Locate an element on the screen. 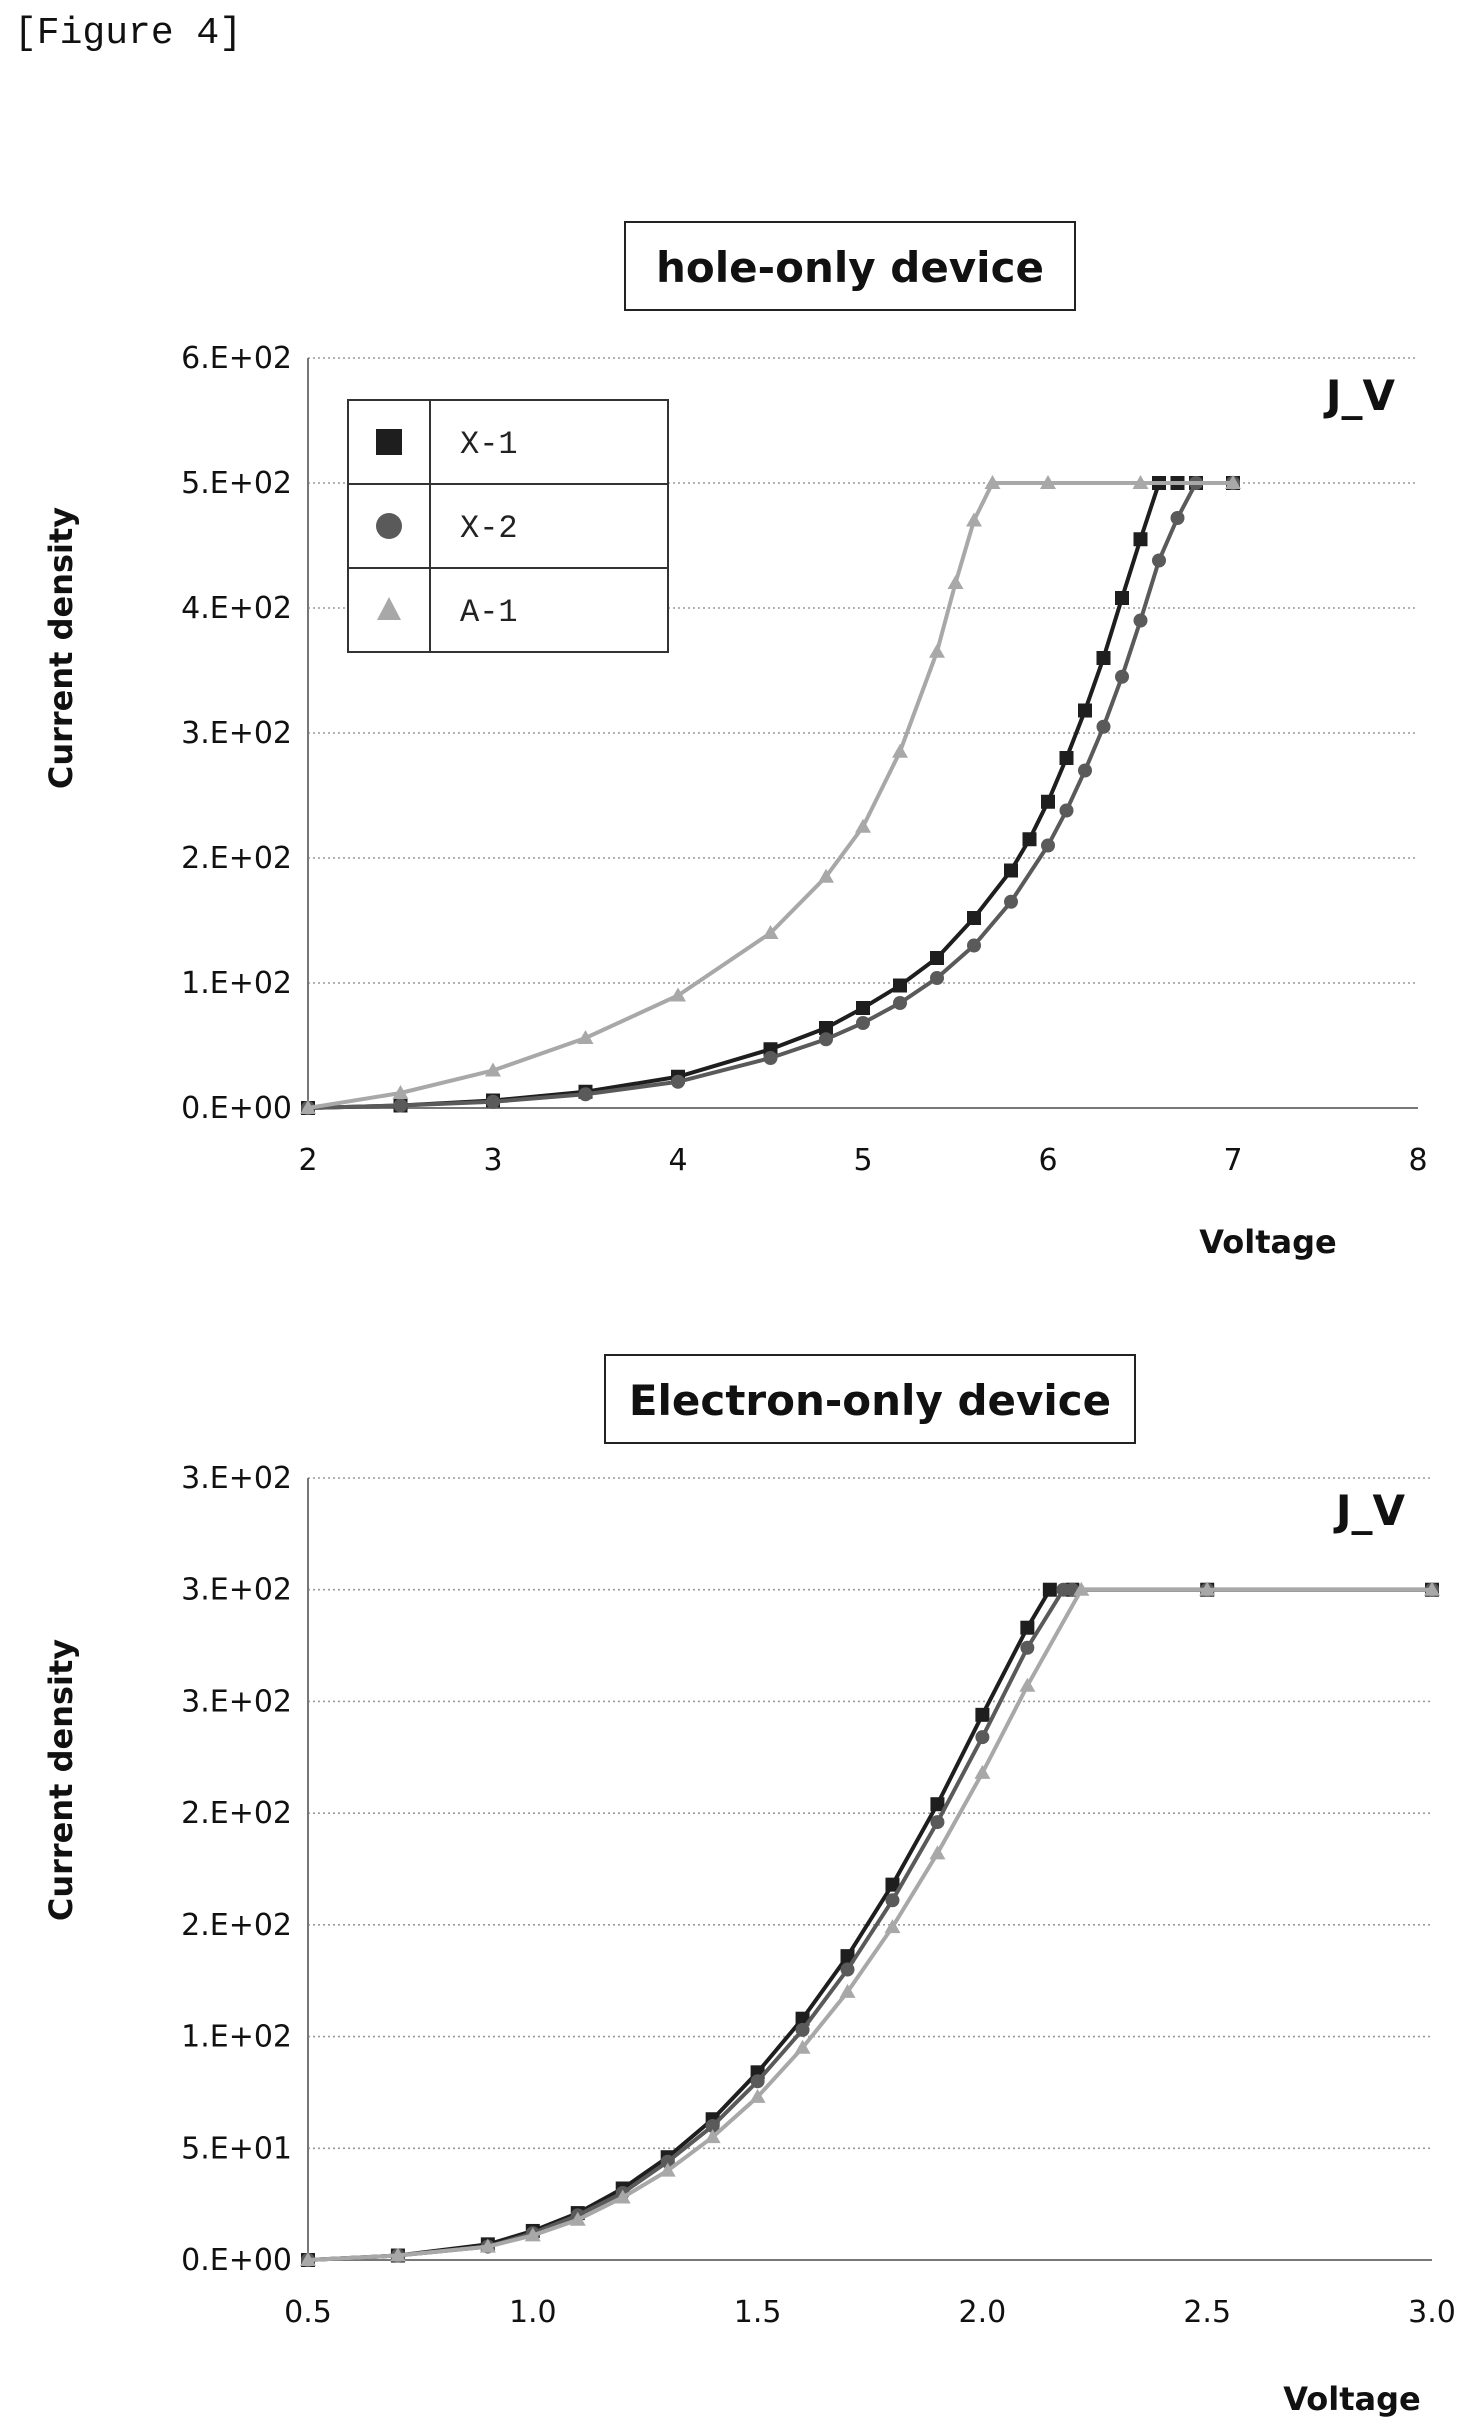  chart-title: hole-only device is located at coordinates (850, 267).